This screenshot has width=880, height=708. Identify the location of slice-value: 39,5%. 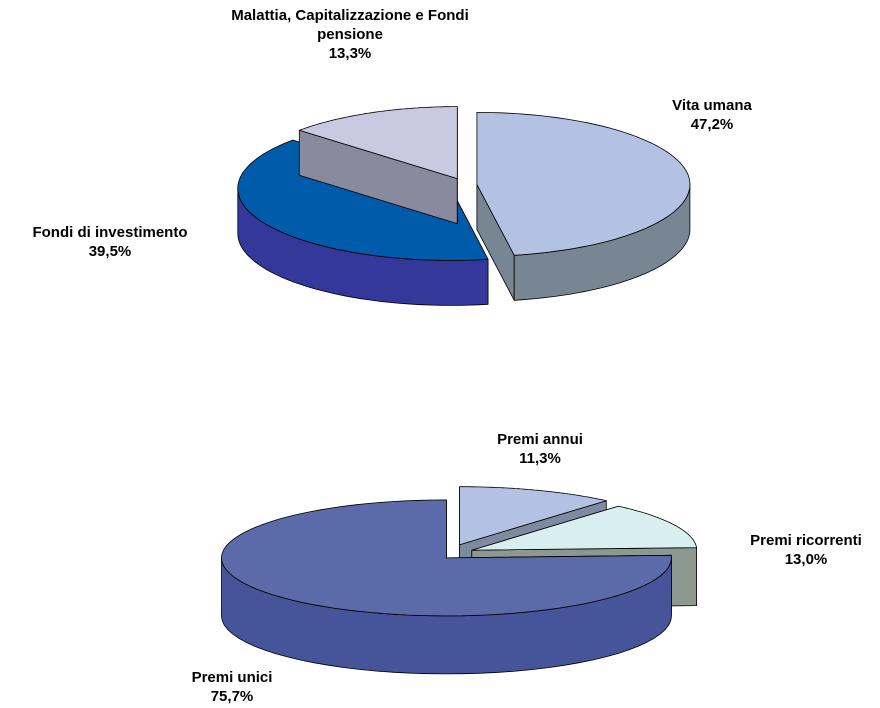
(110, 251).